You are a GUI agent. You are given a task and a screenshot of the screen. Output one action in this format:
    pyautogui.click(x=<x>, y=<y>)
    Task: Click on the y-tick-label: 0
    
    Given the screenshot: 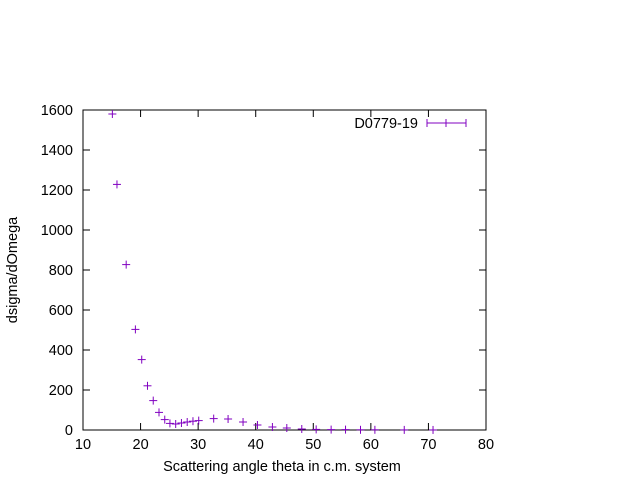 What is the action you would take?
    pyautogui.click(x=69, y=431)
    